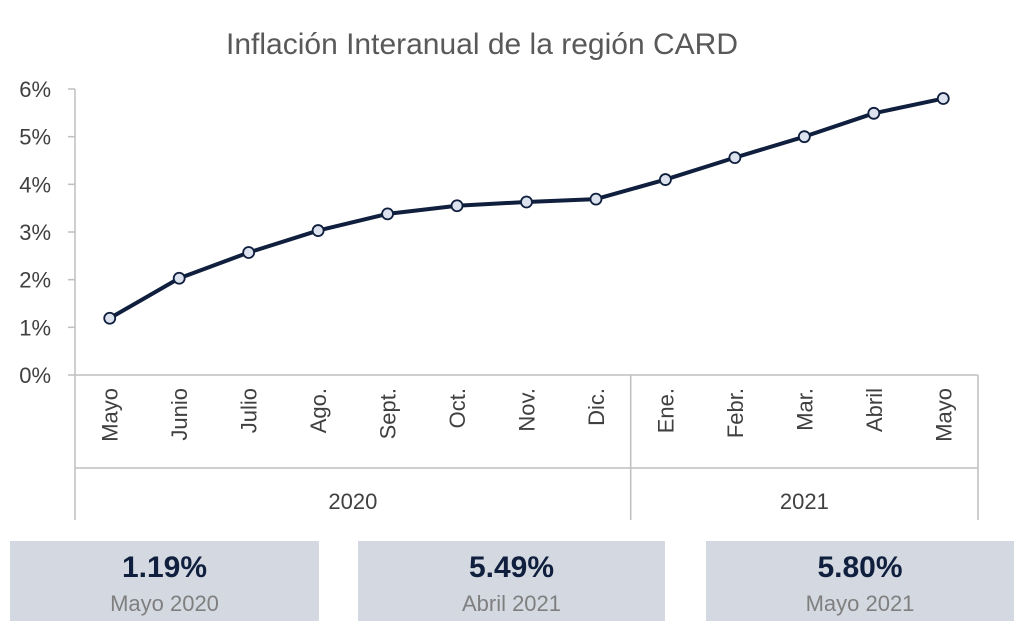  What do you see at coordinates (179, 414) in the screenshot?
I see `x-tick-label: Junio` at bounding box center [179, 414].